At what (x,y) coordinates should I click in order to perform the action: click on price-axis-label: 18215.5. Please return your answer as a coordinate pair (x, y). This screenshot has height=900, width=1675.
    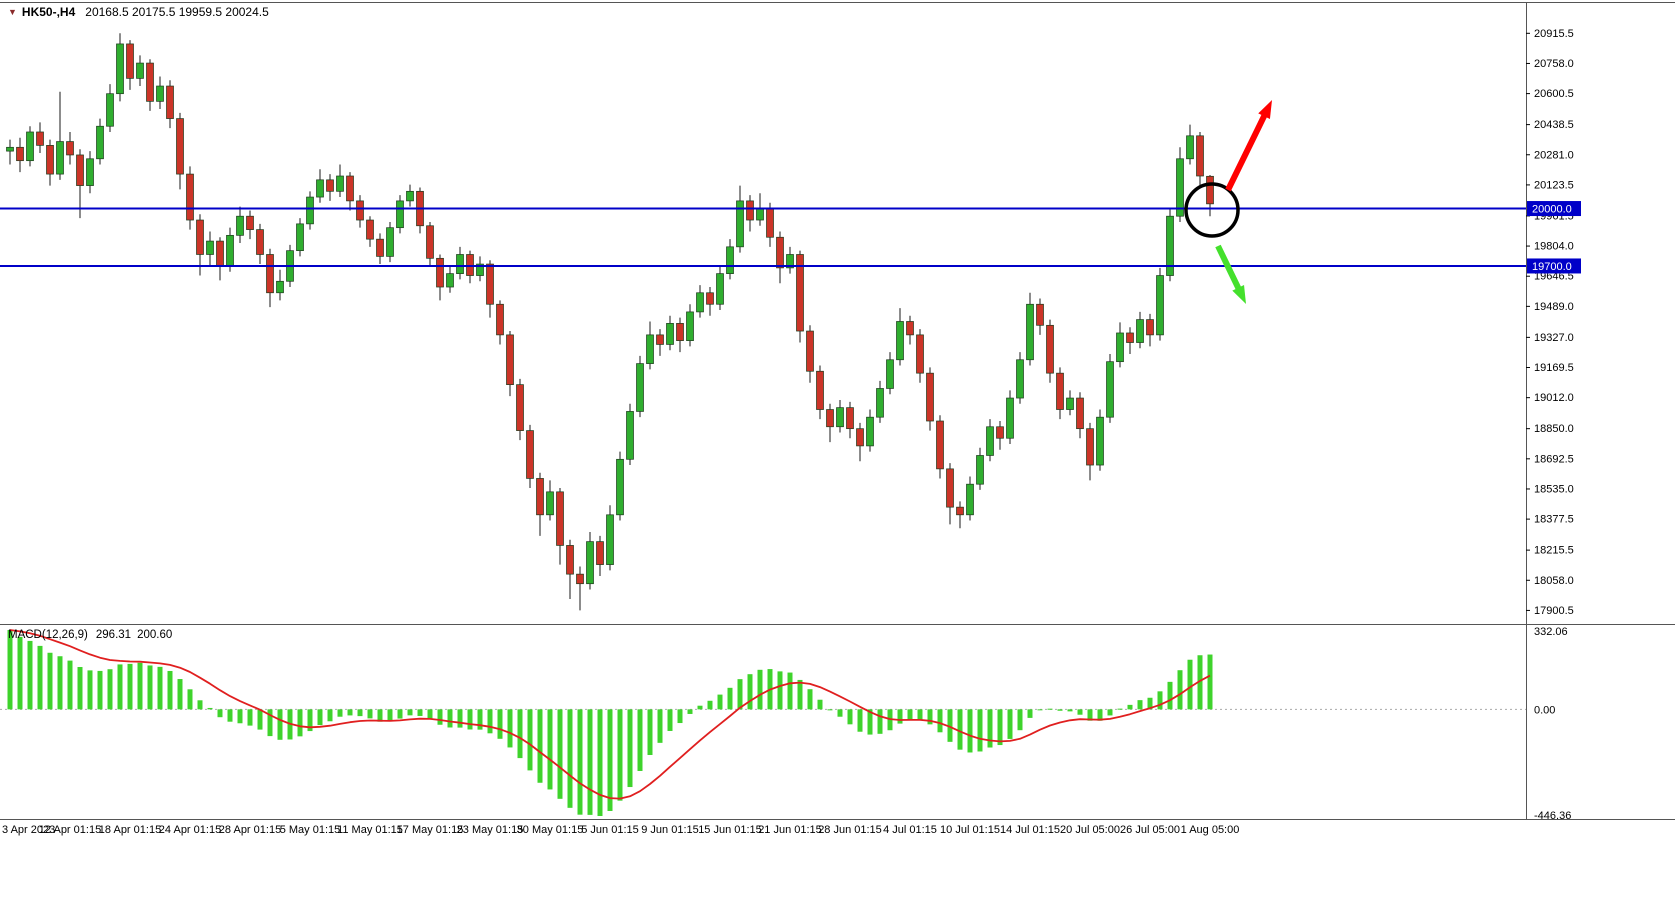
    Looking at the image, I should click on (1554, 551).